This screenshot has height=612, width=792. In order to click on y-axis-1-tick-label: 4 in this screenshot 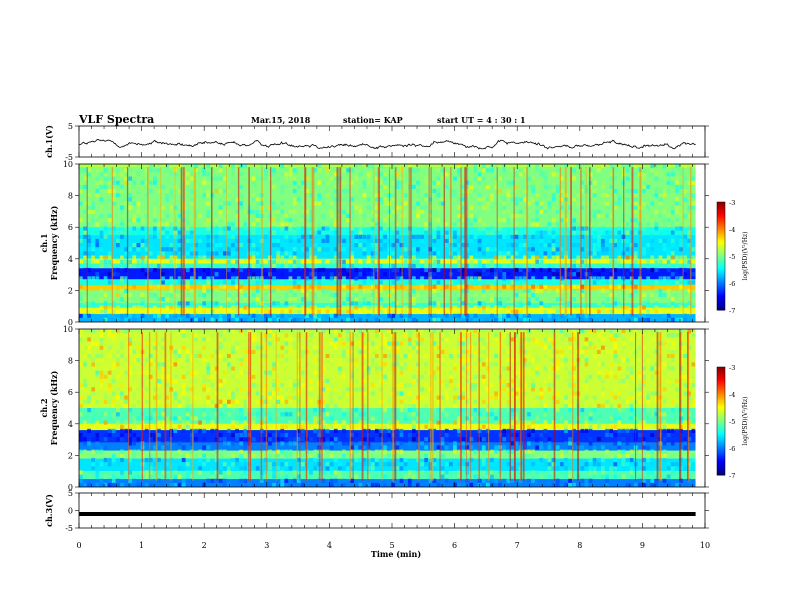, I will do `click(70, 259)`.